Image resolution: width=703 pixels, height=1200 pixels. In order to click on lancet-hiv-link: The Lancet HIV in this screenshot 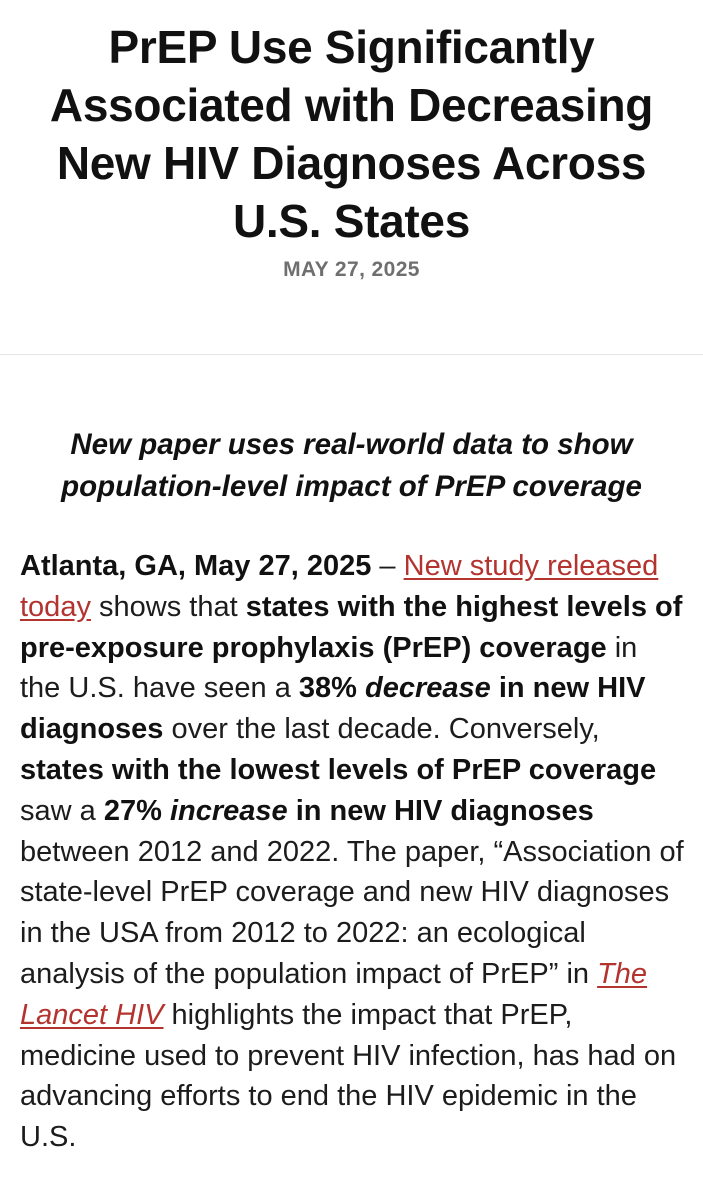, I will do `click(334, 994)`.